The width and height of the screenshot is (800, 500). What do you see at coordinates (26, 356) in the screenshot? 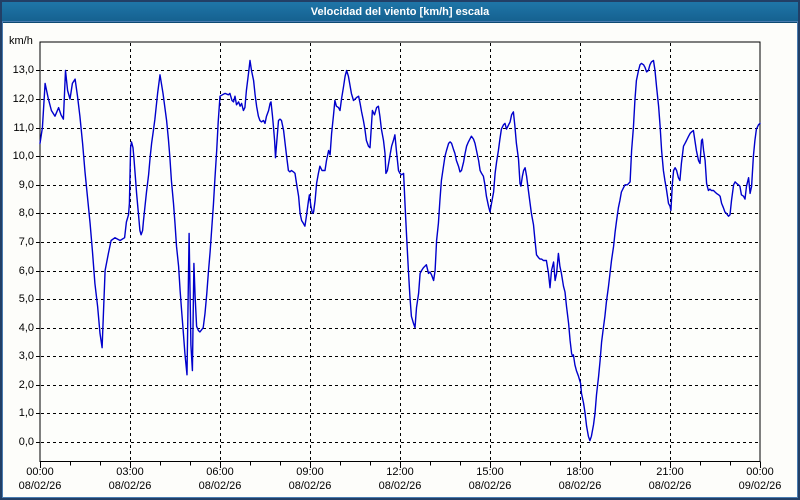
I see `y-tick-label: 3,0` at bounding box center [26, 356].